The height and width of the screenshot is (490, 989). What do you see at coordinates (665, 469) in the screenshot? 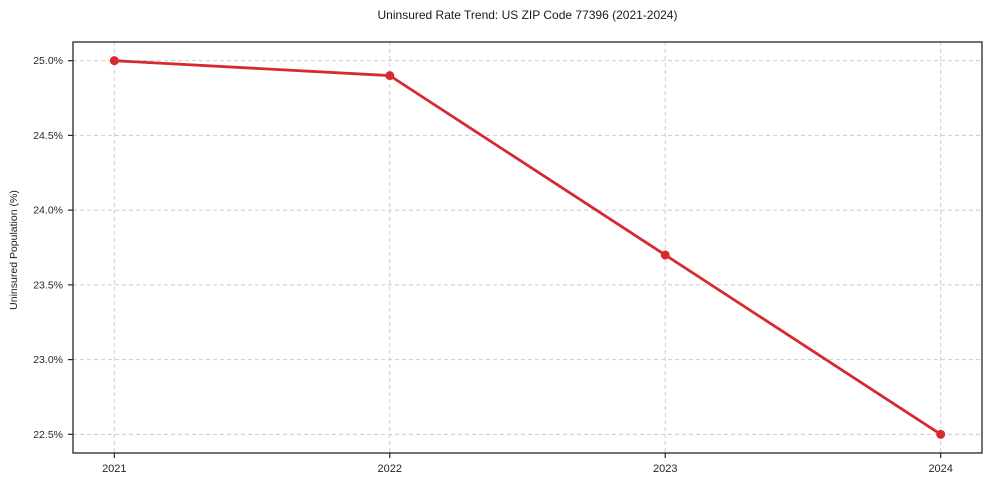
I see `x-tick-label: 2023` at bounding box center [665, 469].